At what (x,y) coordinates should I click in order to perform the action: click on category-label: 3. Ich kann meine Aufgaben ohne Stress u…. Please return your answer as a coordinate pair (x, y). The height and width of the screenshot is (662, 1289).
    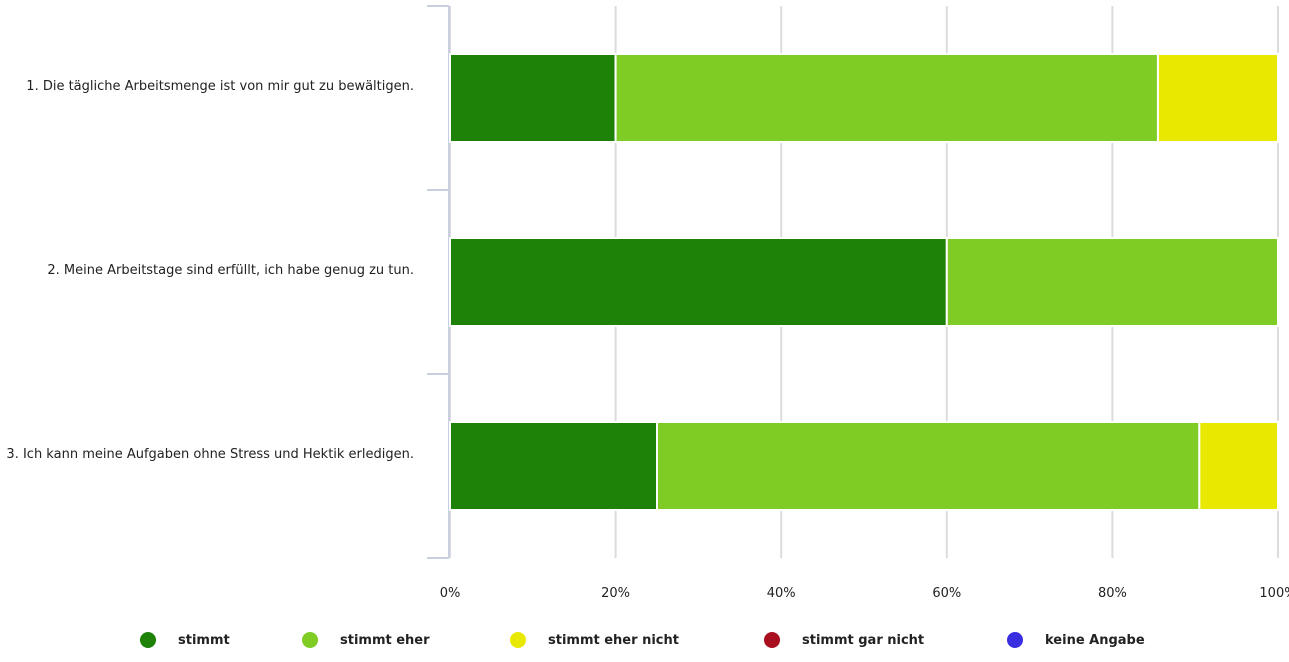
    Looking at the image, I should click on (210, 454).